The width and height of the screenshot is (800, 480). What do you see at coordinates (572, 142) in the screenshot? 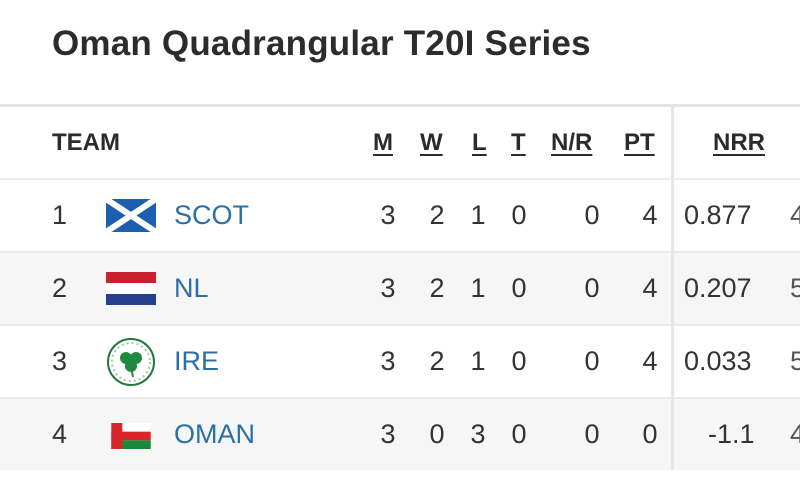
I see `header-no-result: N/R` at bounding box center [572, 142].